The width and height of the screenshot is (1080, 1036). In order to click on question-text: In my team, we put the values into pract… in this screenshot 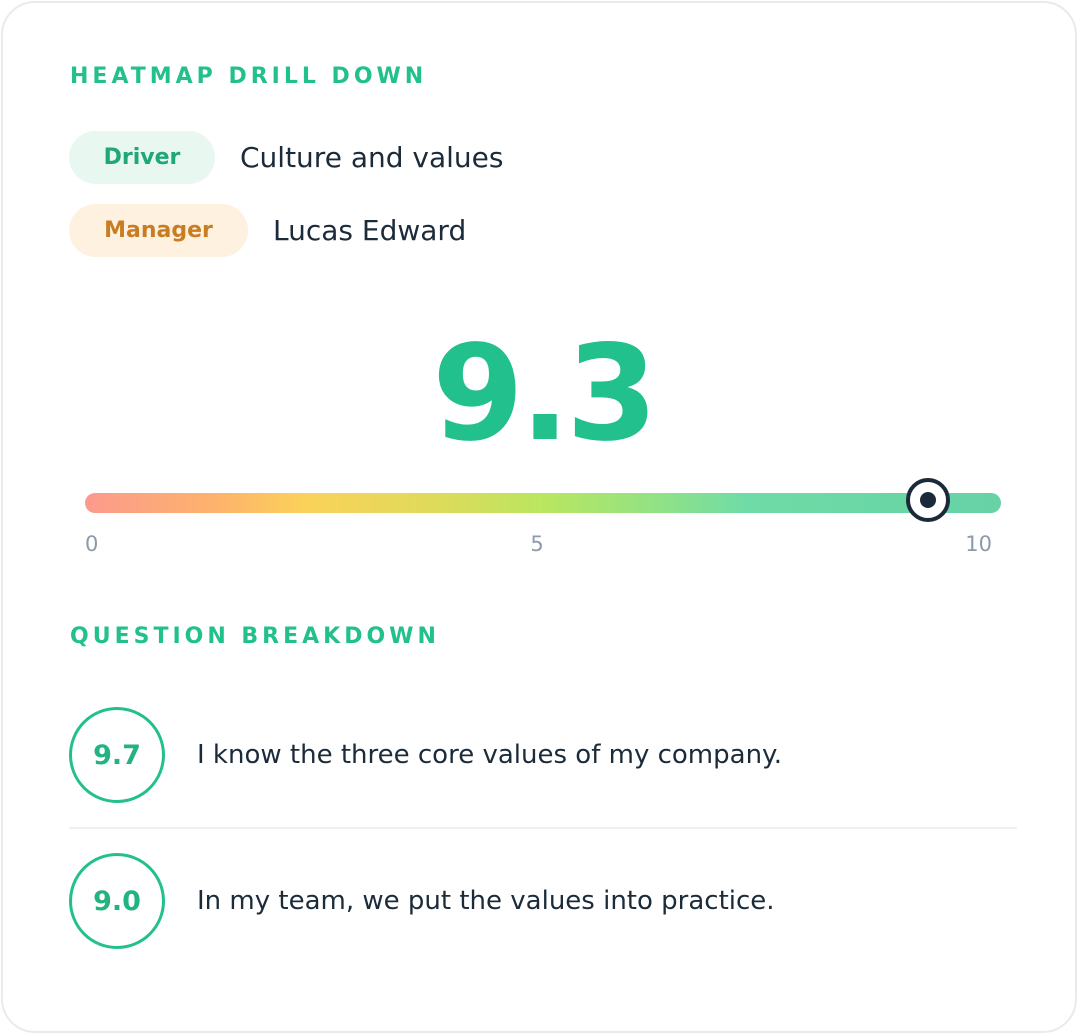, I will do `click(486, 901)`.